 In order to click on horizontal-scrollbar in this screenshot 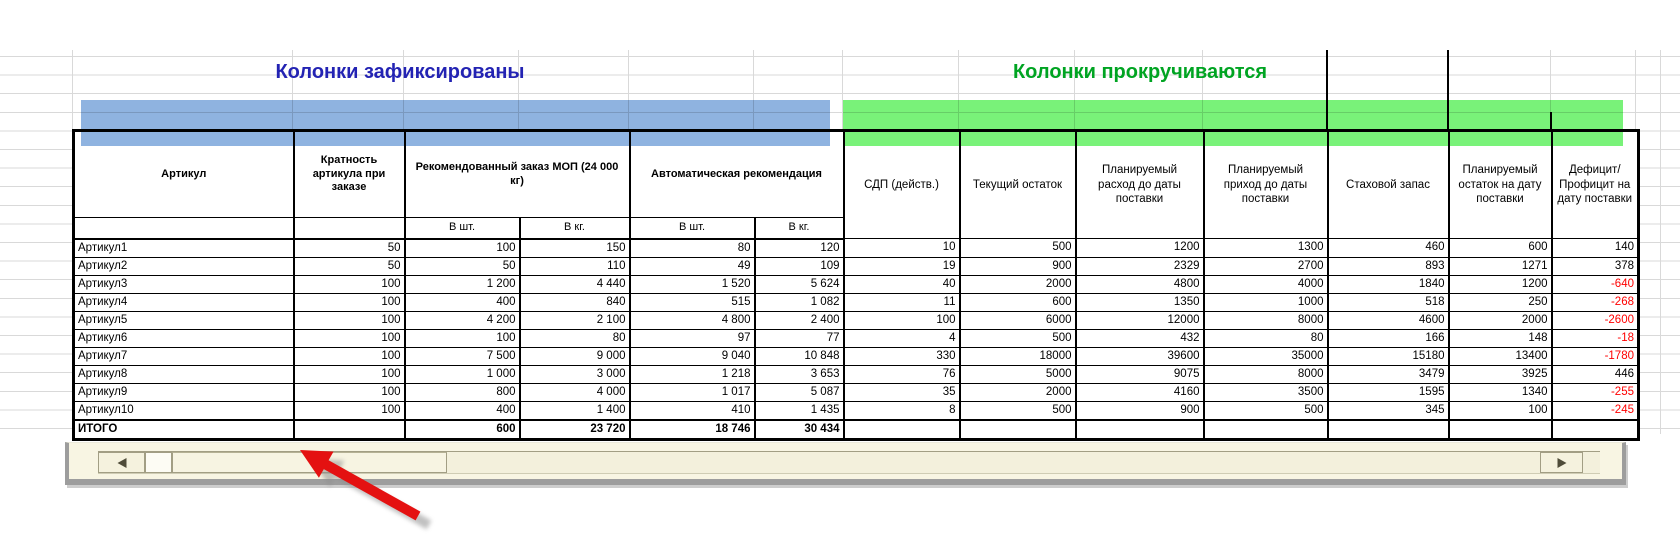, I will do `click(849, 462)`.